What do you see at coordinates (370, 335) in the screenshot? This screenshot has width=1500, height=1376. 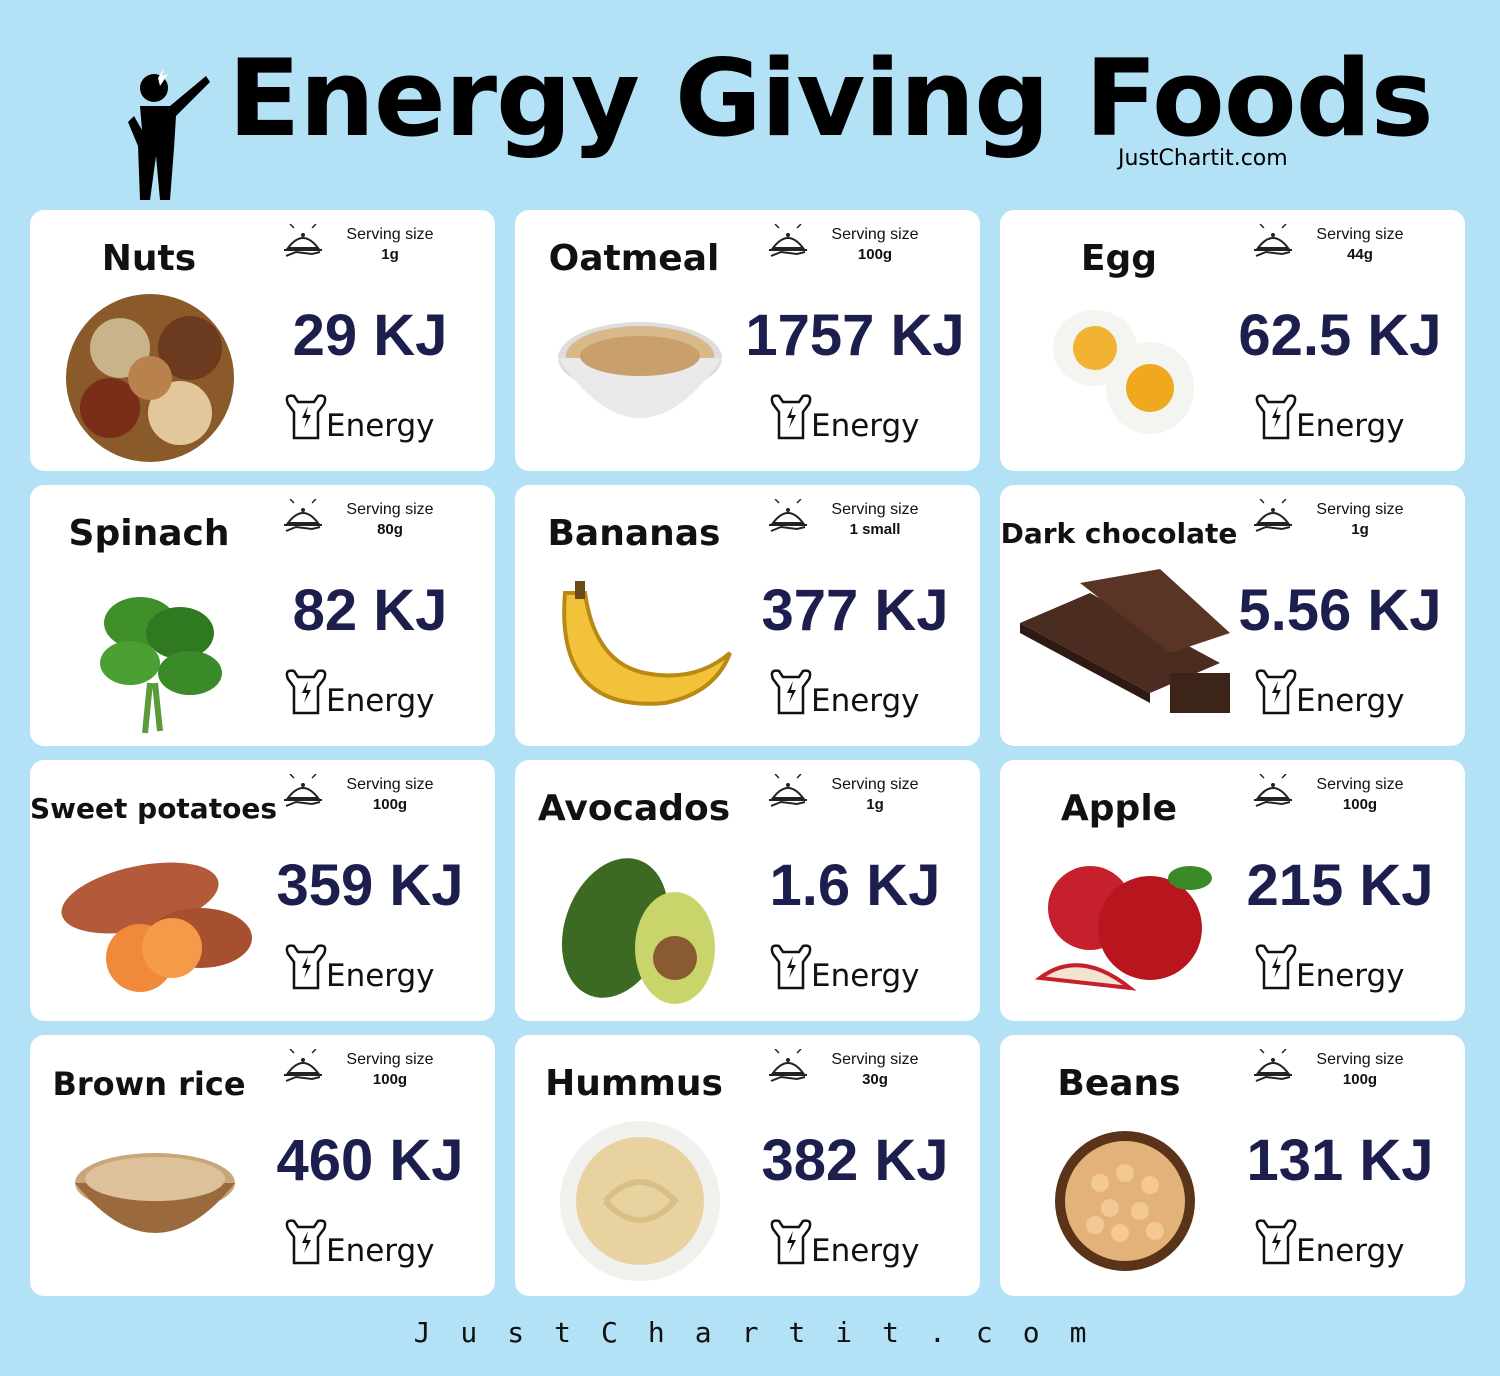 I see `energy-value: 29 KJ` at bounding box center [370, 335].